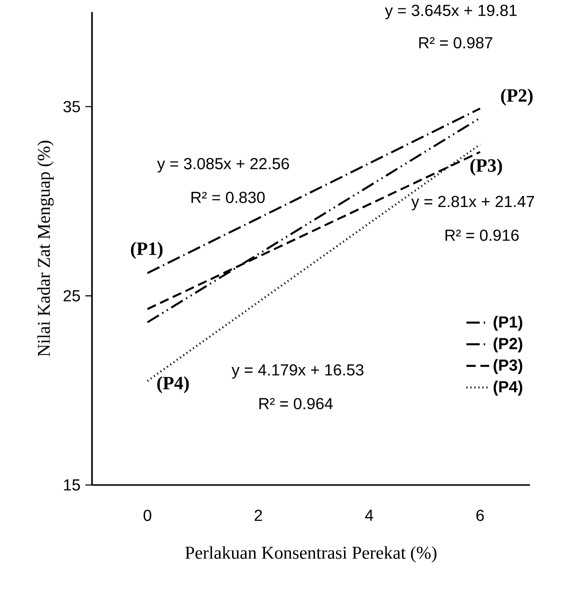  Describe the element at coordinates (228, 198) in the screenshot. I see `annotation: R² = 0.830` at that location.